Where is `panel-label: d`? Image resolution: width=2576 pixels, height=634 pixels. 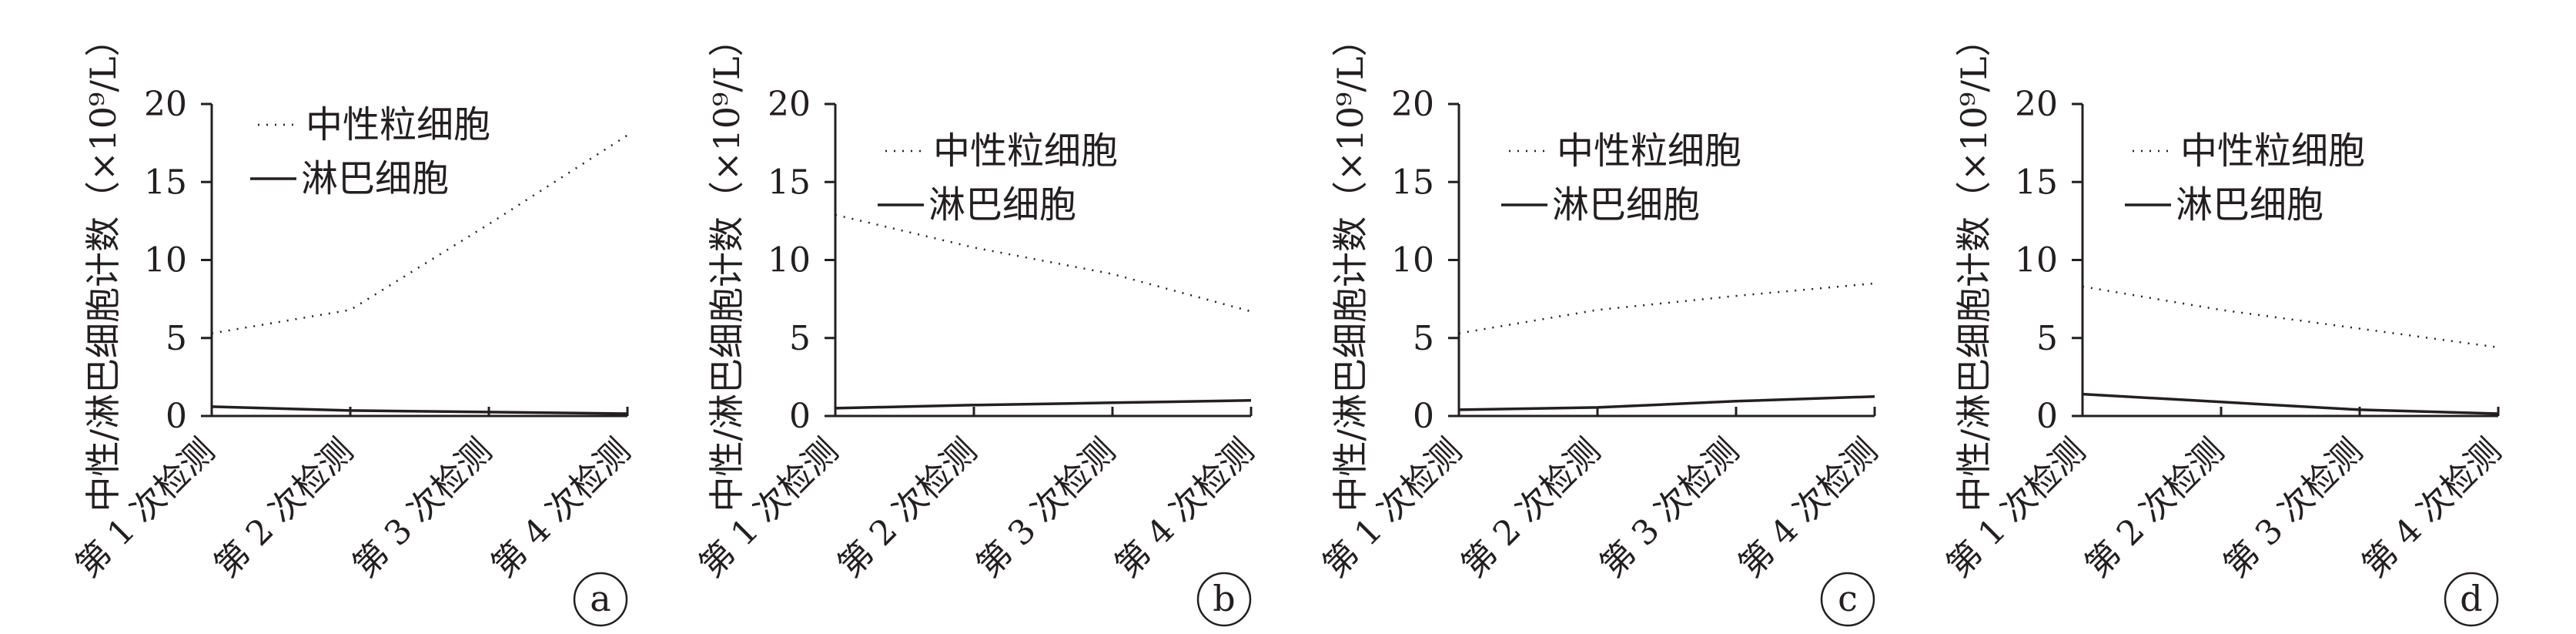
panel-label: d is located at coordinates (2471, 598).